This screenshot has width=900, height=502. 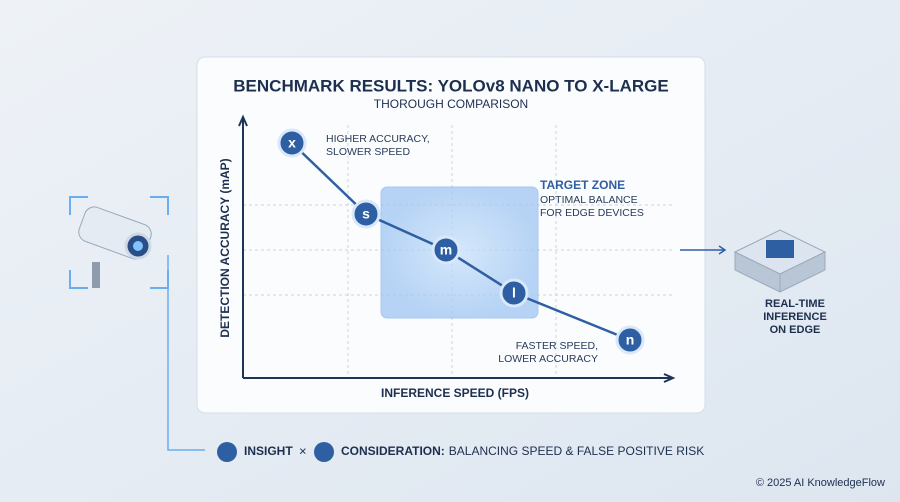 What do you see at coordinates (366, 214) in the screenshot?
I see `model-label: s` at bounding box center [366, 214].